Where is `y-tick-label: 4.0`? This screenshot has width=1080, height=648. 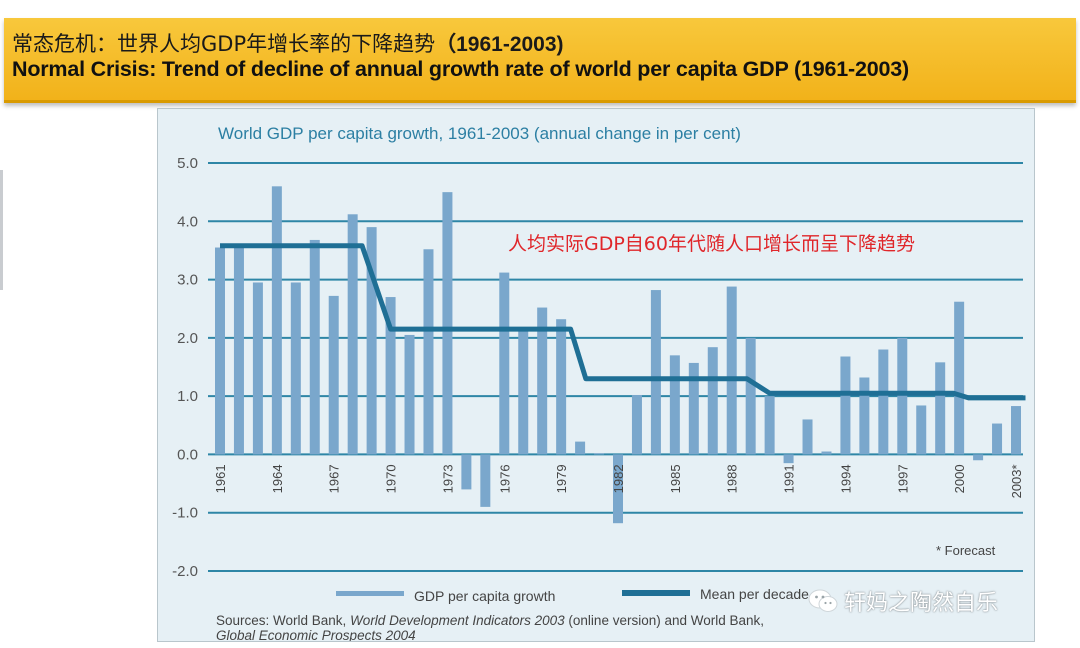
y-tick-label: 4.0 is located at coordinates (187, 221).